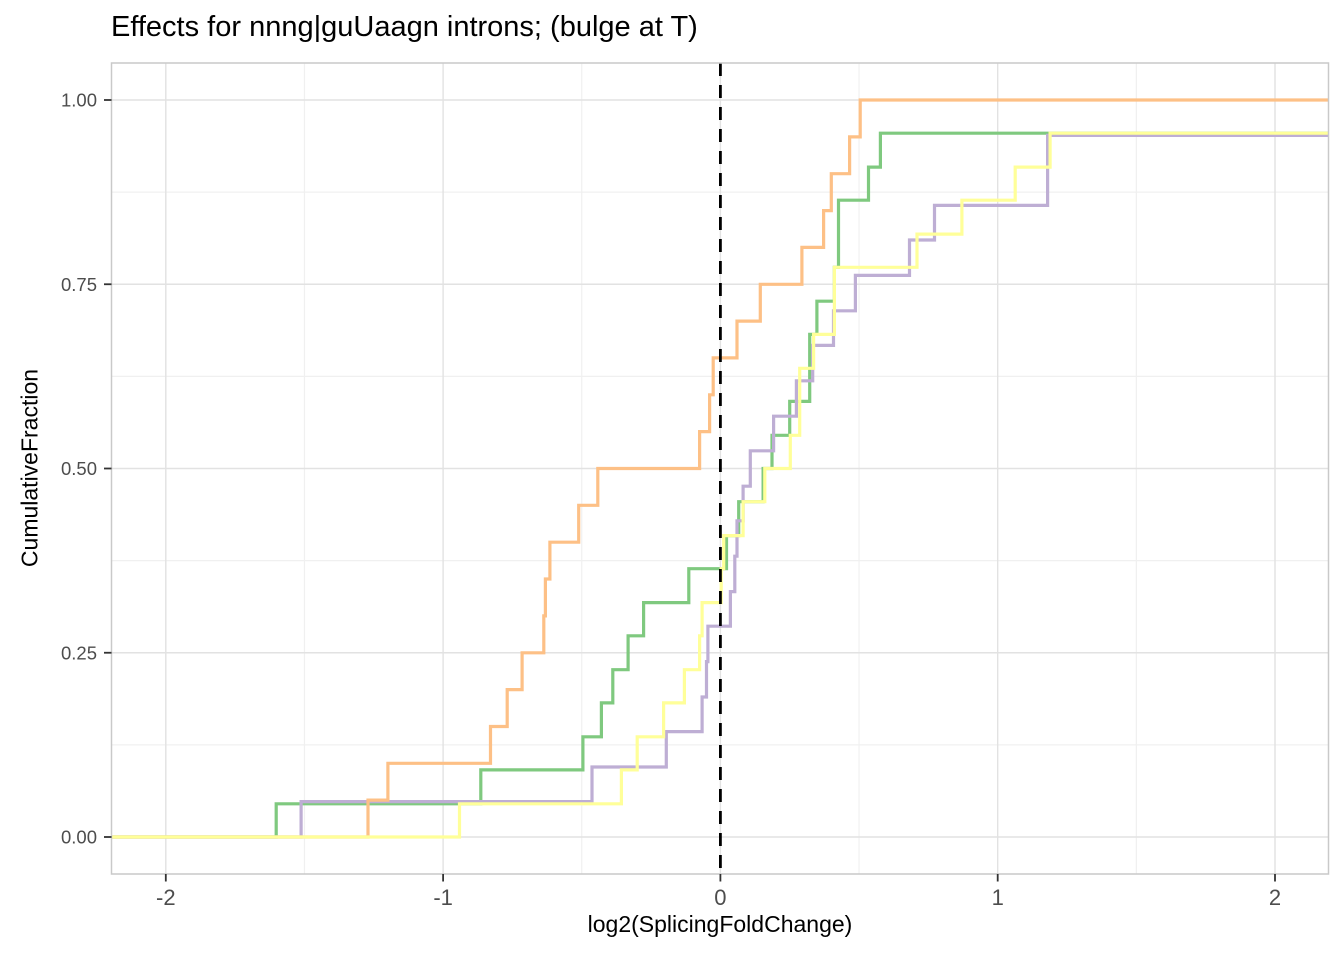 The width and height of the screenshot is (1344, 960). What do you see at coordinates (166, 897) in the screenshot?
I see `x-tick-label: -2` at bounding box center [166, 897].